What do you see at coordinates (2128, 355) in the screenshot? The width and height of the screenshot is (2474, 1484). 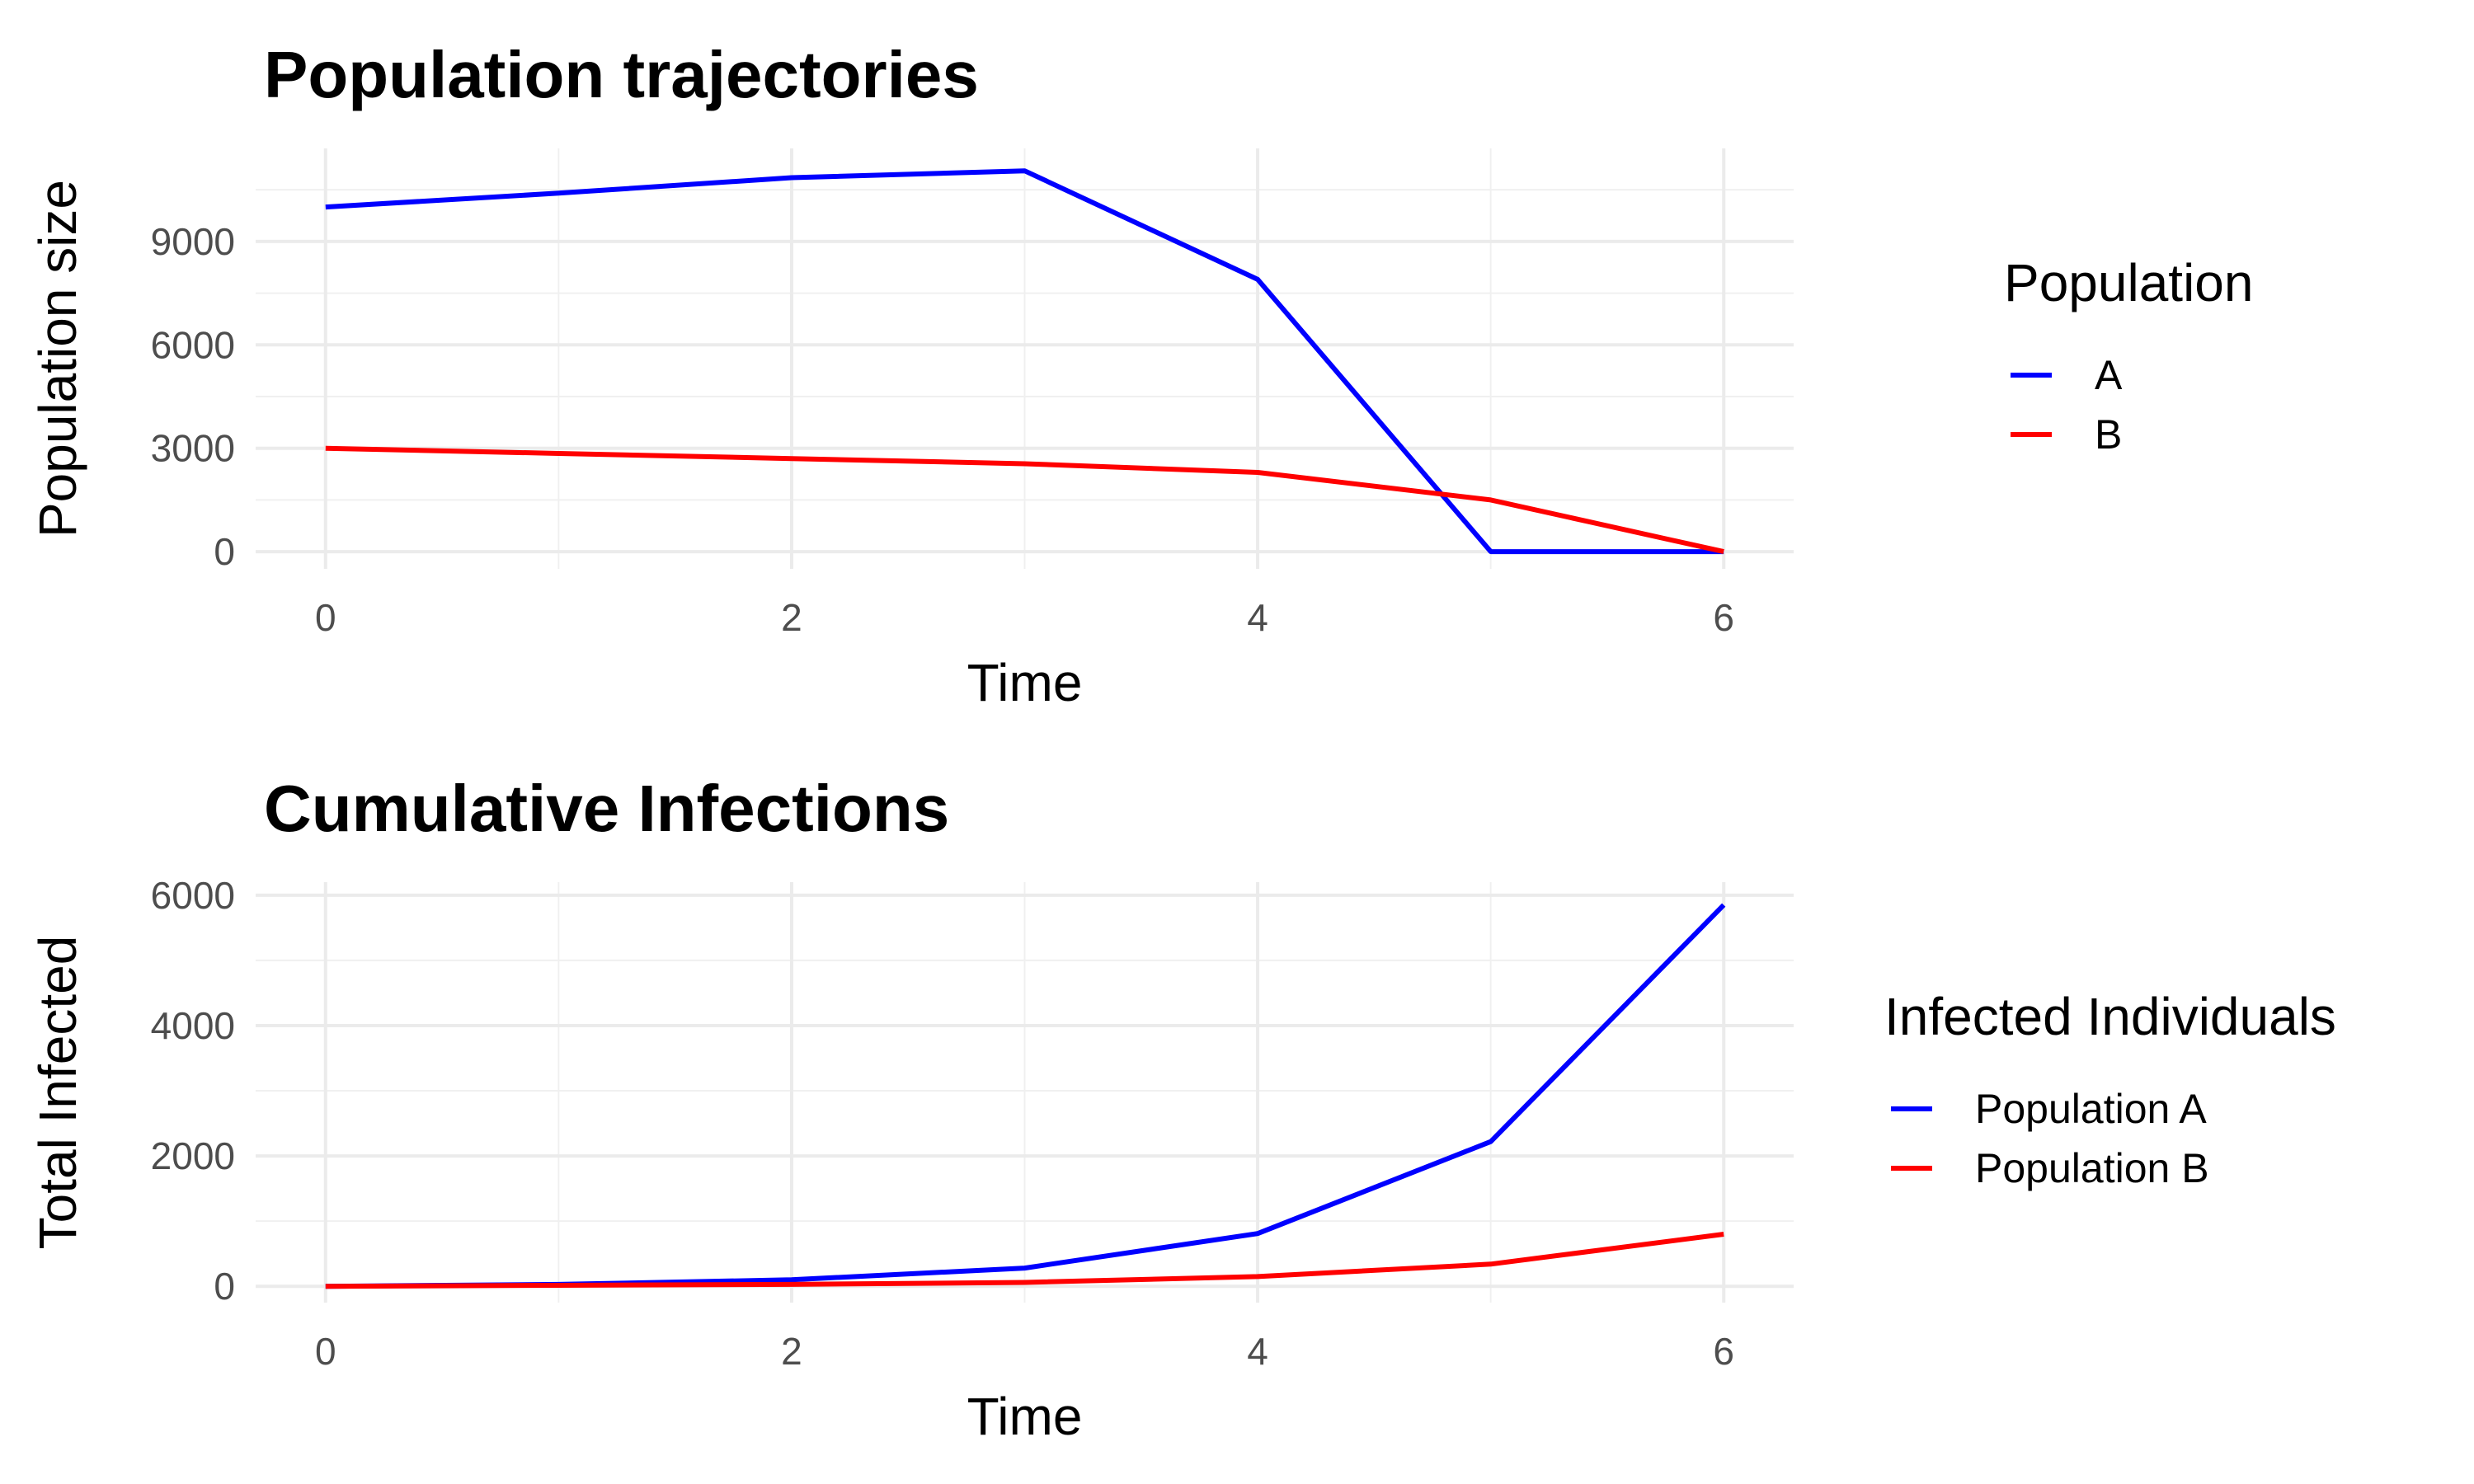 I see `legend: Population AB` at bounding box center [2128, 355].